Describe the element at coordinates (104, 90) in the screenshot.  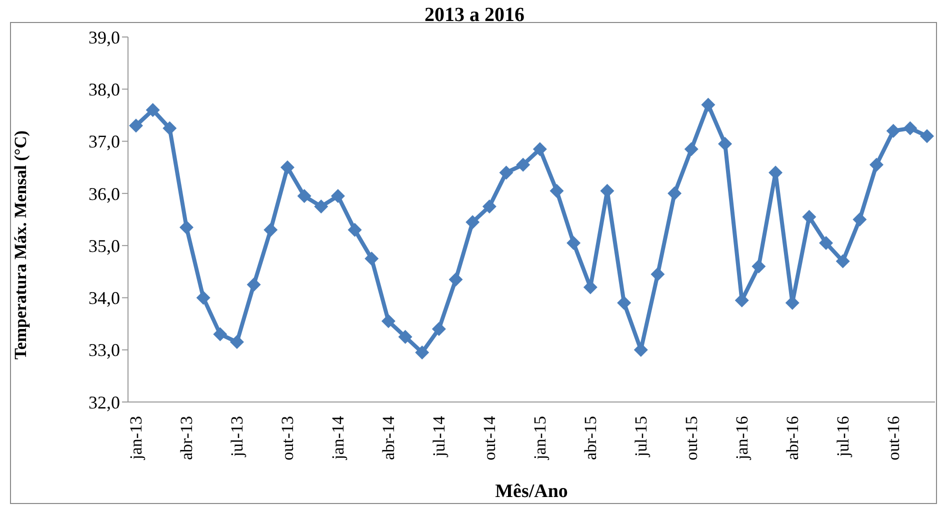
I see `y-tick-label: 38,0` at that location.